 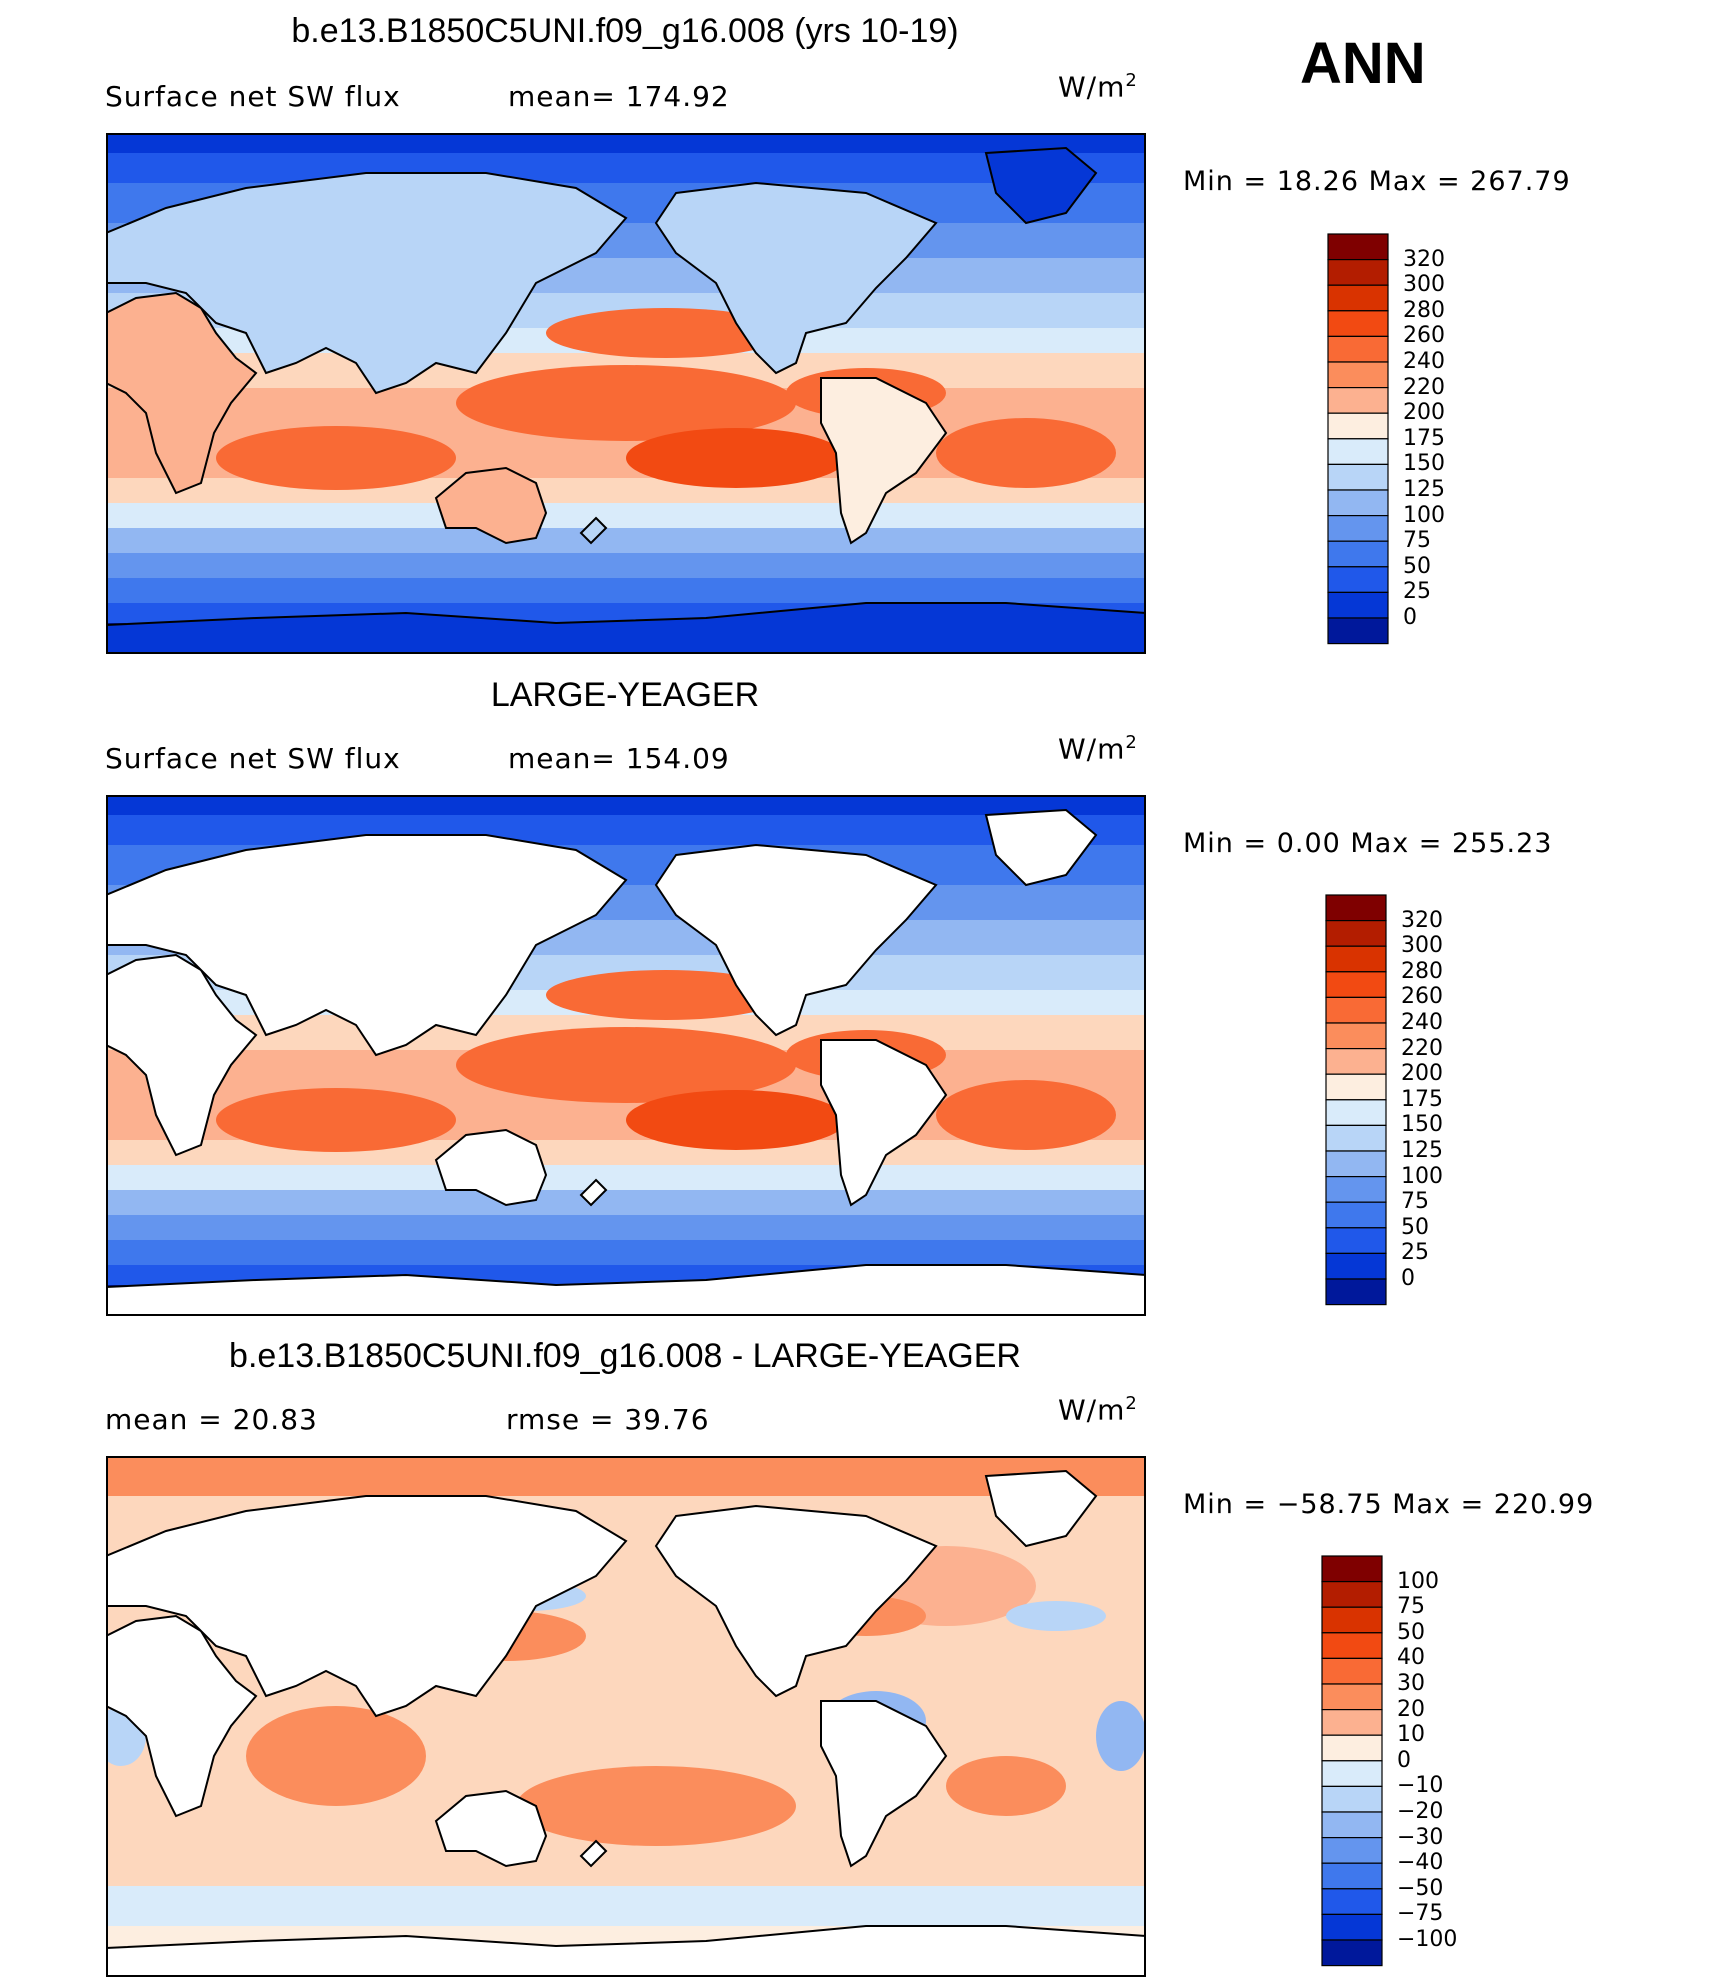 I want to click on colorbar-label: 30, so click(x=1411, y=1683).